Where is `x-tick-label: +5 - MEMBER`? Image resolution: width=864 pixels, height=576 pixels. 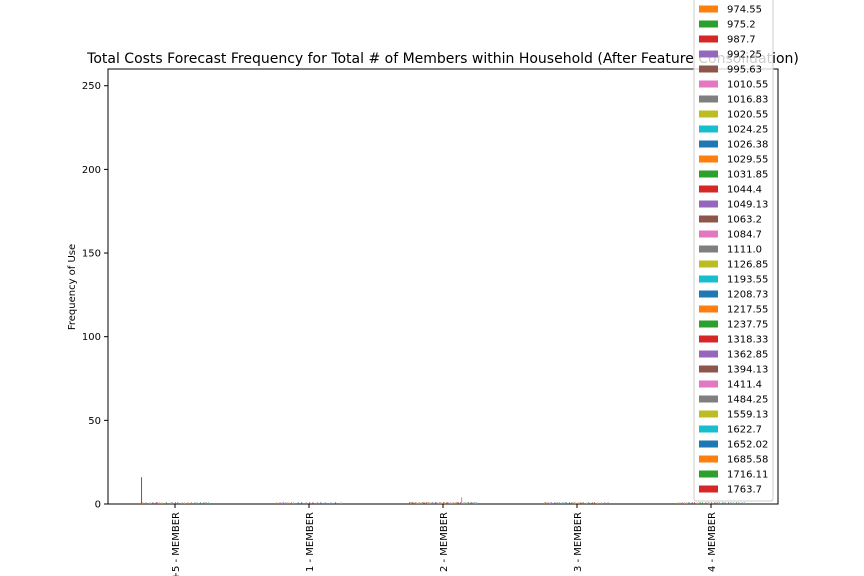 x-tick-label: +5 - MEMBER is located at coordinates (176, 544).